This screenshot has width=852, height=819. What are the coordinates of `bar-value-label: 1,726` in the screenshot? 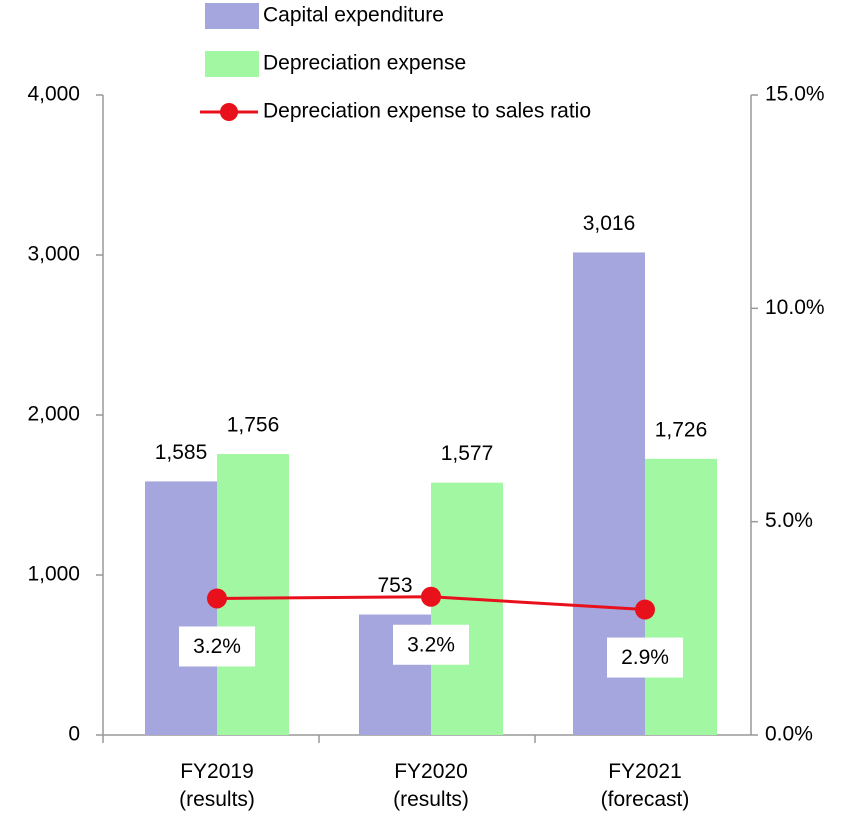 It's located at (681, 429).